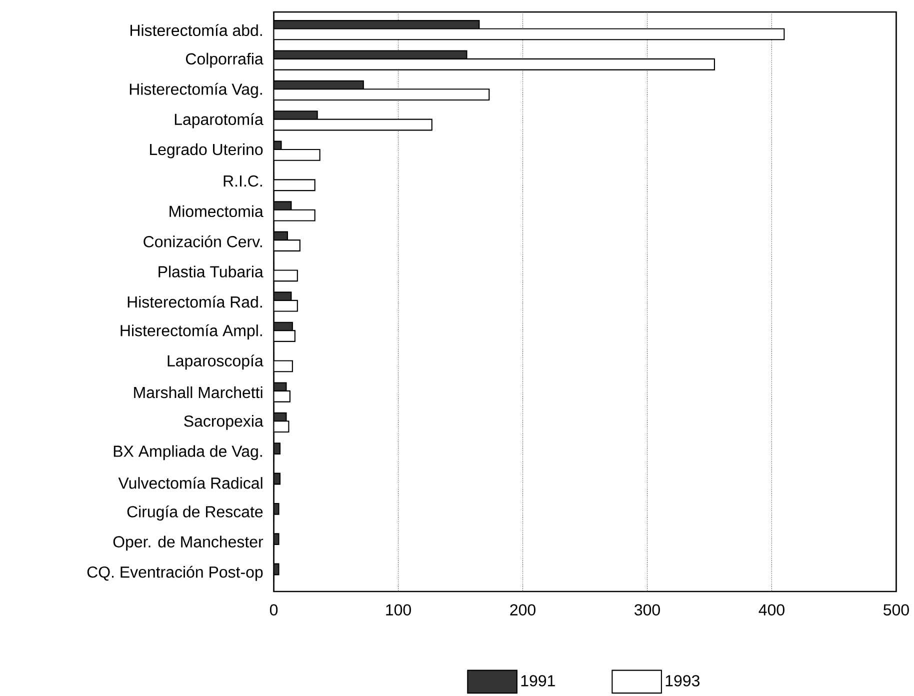  I want to click on x-tick-label: 100, so click(398, 610).